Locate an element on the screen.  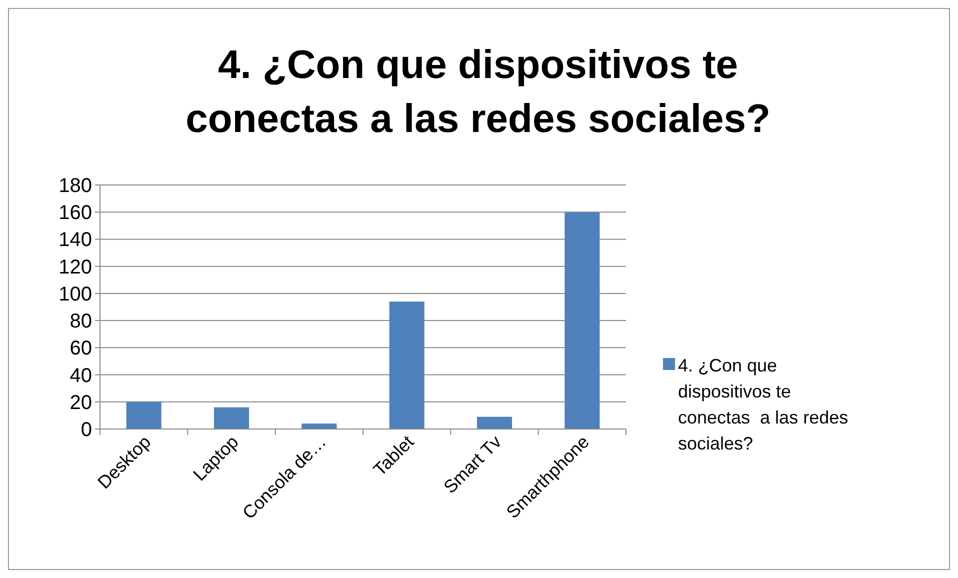
y-tick-label: 140 is located at coordinates (75, 240).